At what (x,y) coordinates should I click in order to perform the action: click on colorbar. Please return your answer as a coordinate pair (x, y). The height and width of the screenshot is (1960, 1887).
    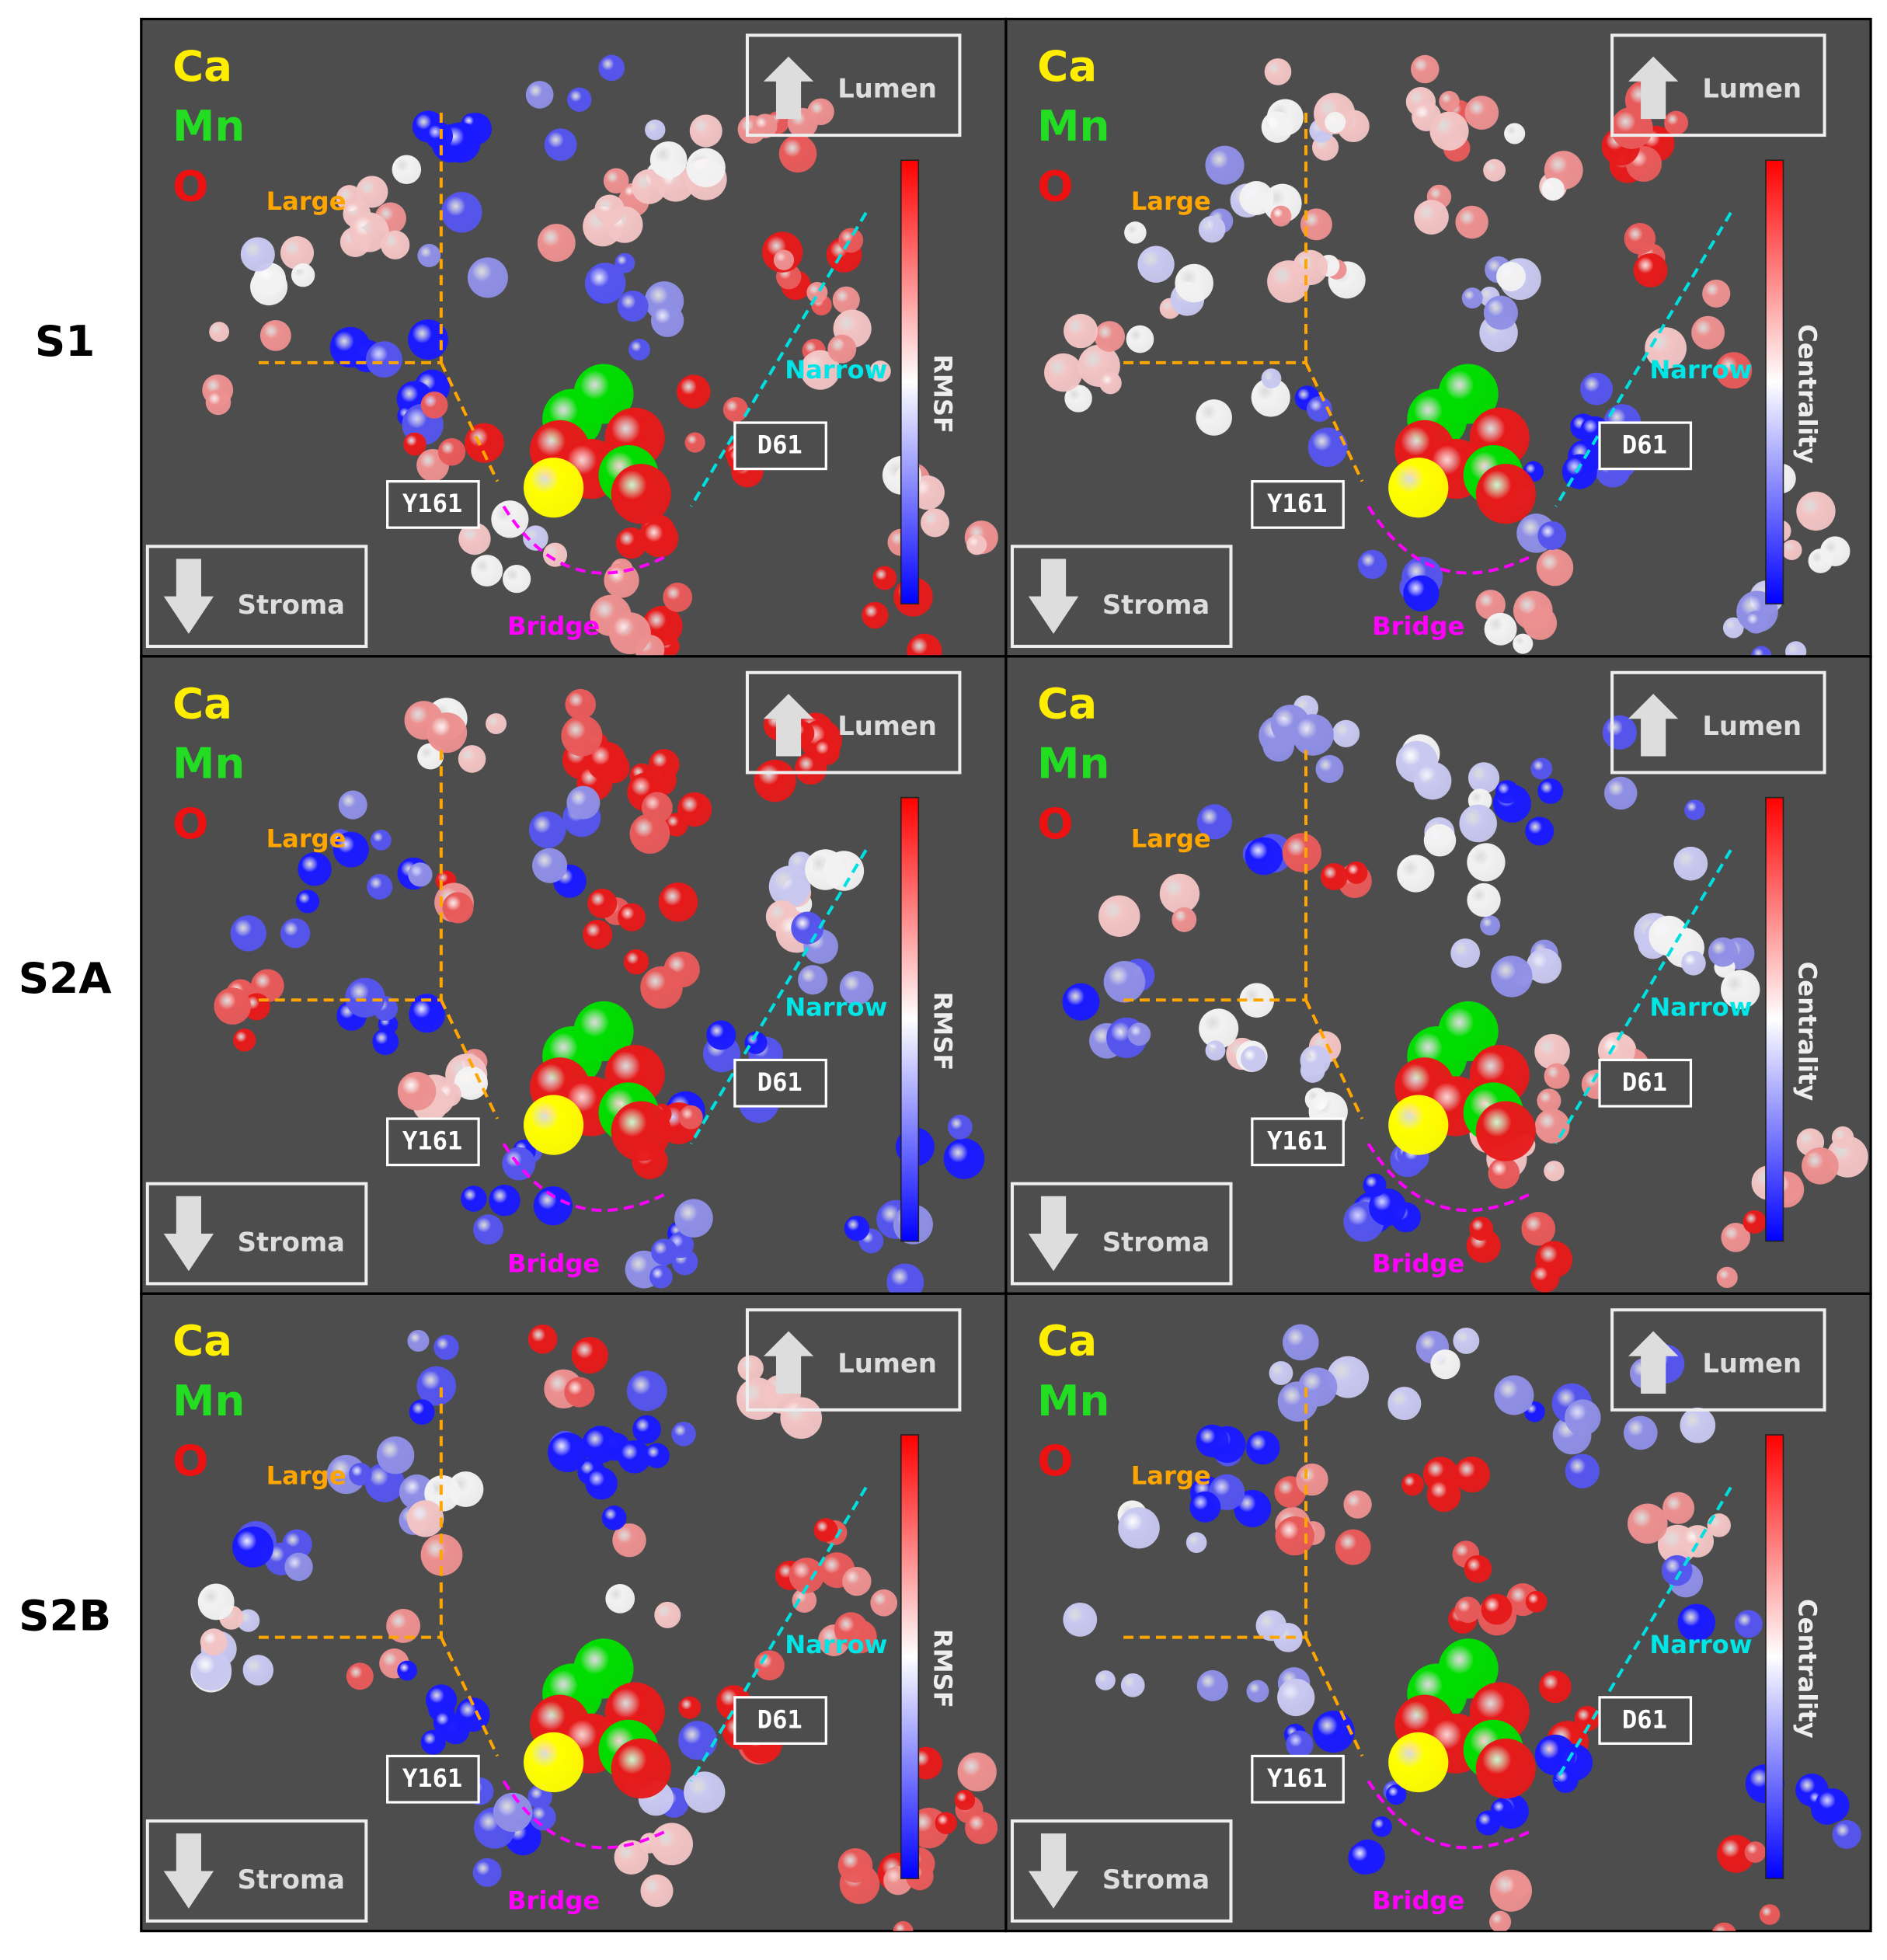
    Looking at the image, I should click on (910, 1656).